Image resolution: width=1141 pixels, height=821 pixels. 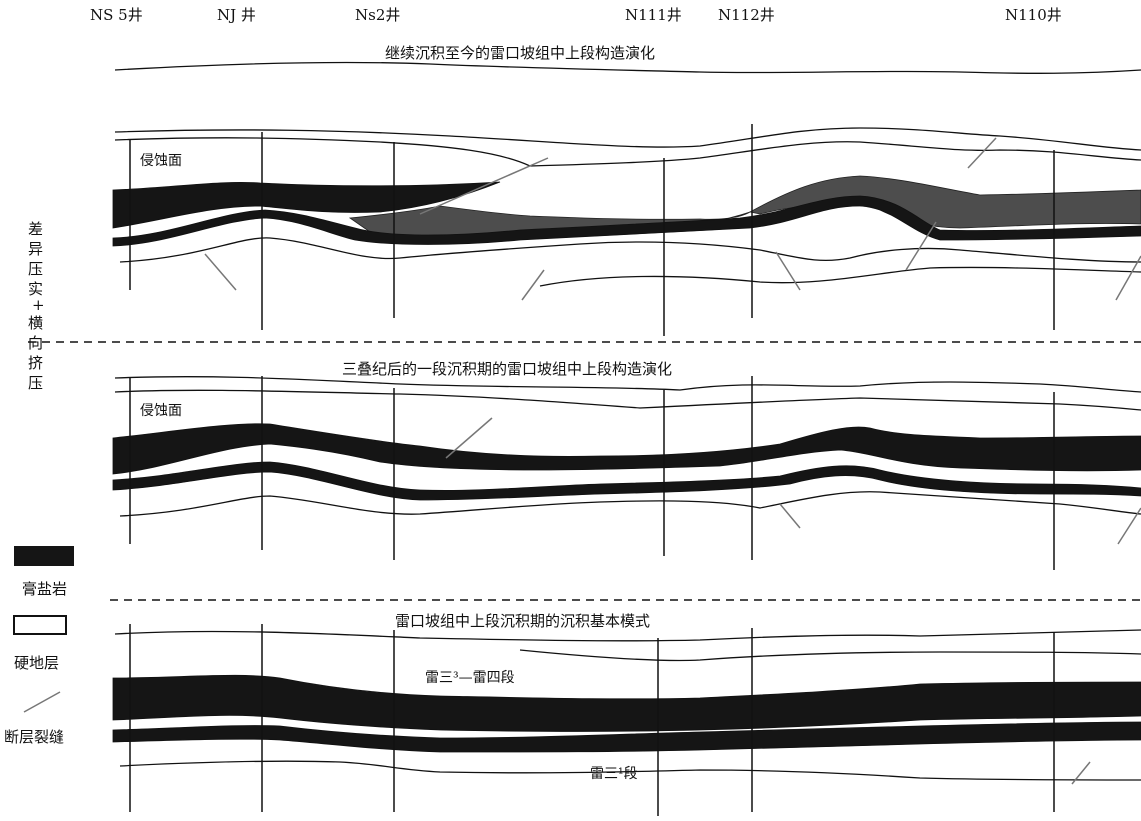 I want to click on well-label-ns5: NS 5井, so click(x=116, y=15).